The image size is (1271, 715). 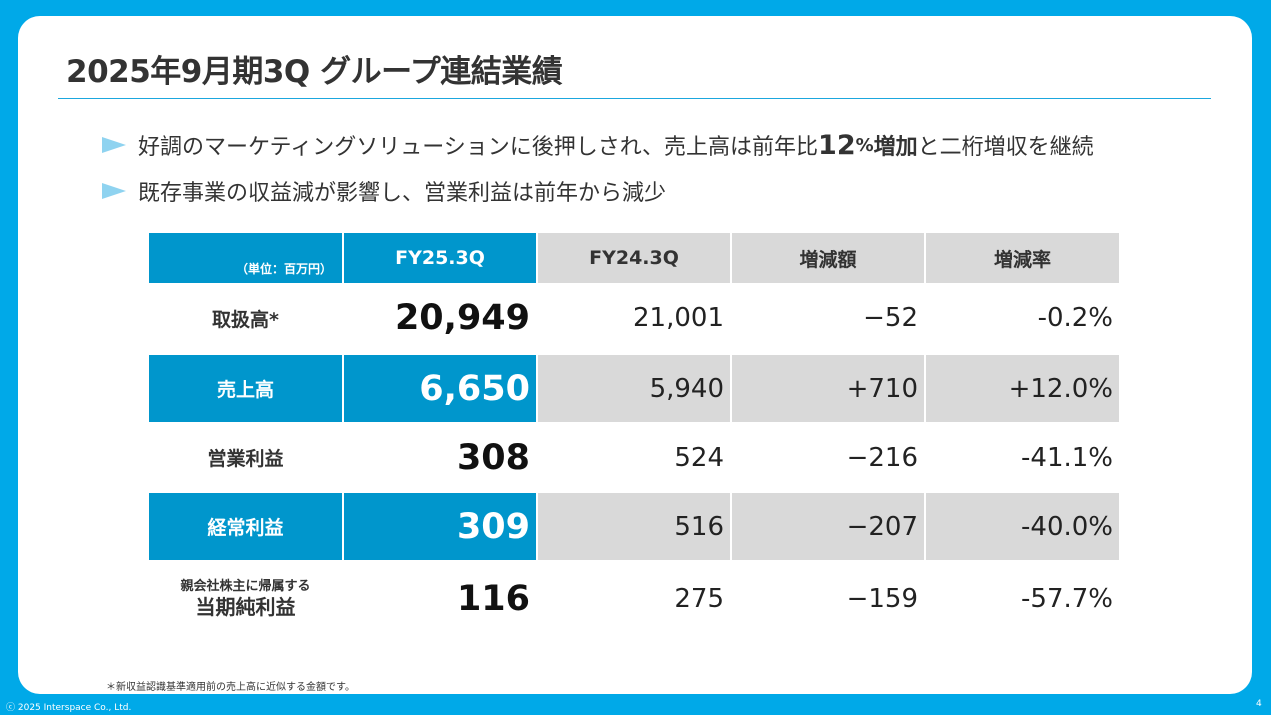 What do you see at coordinates (1021, 526) in the screenshot?
I see `change-rate: -40.0%` at bounding box center [1021, 526].